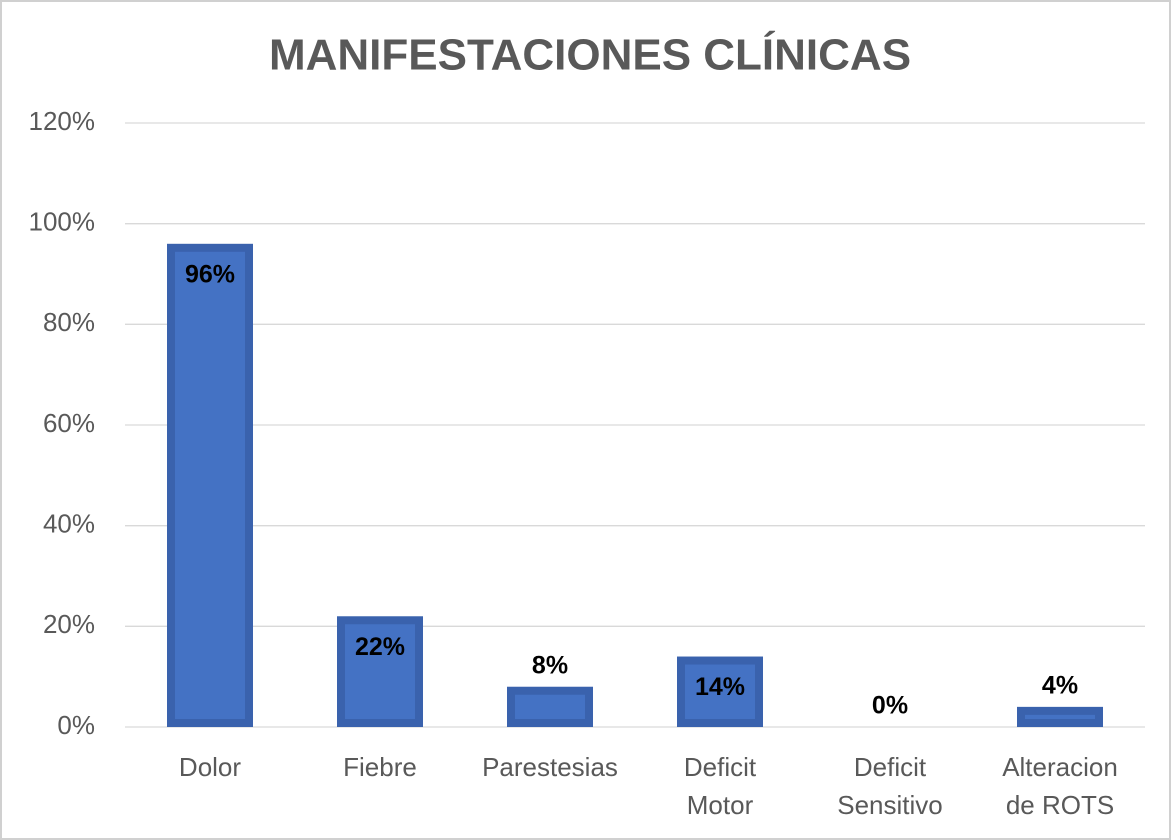 This screenshot has width=1171, height=840. I want to click on y-tick-label: 100%, so click(62, 222).